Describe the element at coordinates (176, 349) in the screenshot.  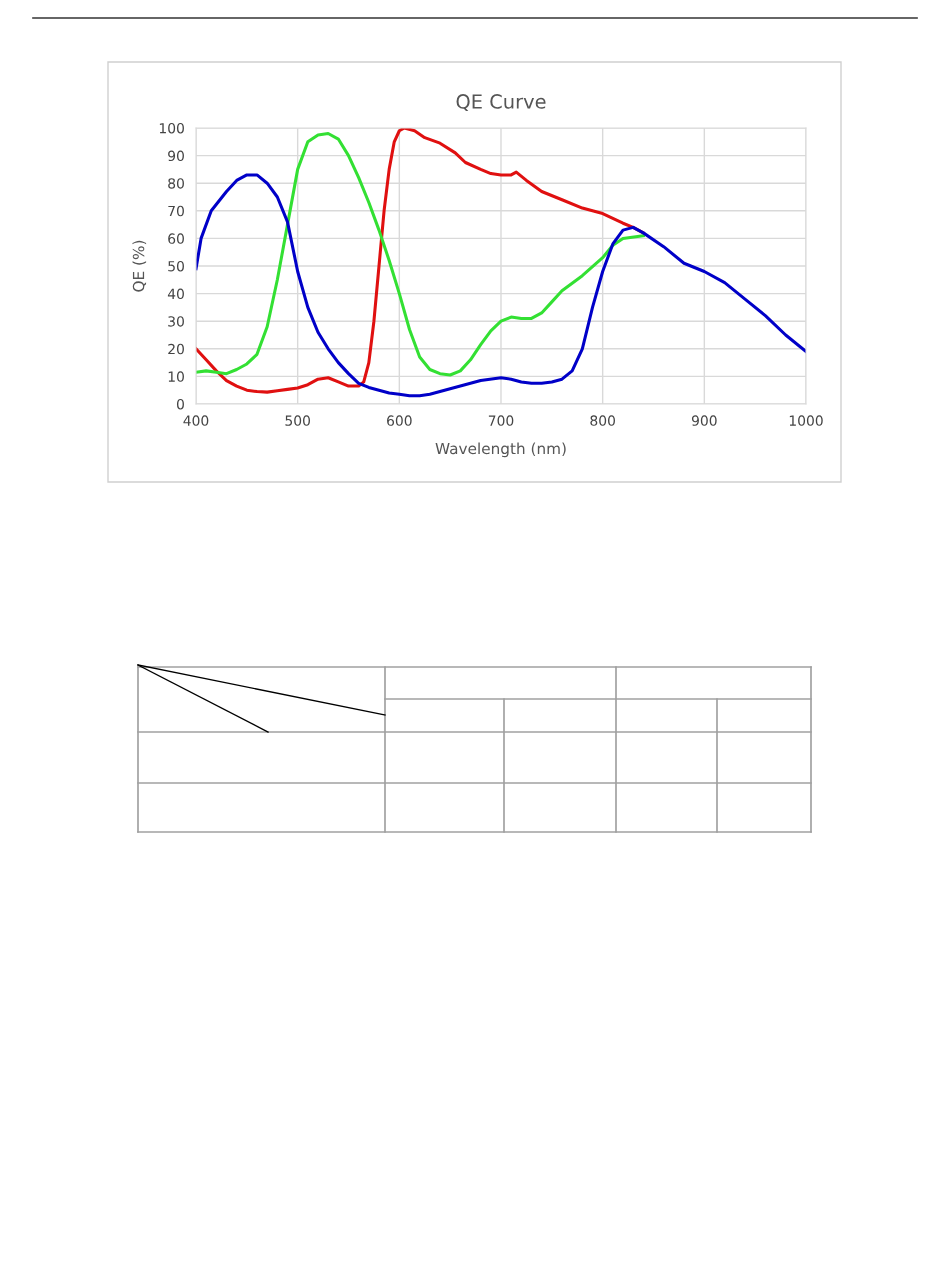
I see `y-tick-label: 20` at that location.